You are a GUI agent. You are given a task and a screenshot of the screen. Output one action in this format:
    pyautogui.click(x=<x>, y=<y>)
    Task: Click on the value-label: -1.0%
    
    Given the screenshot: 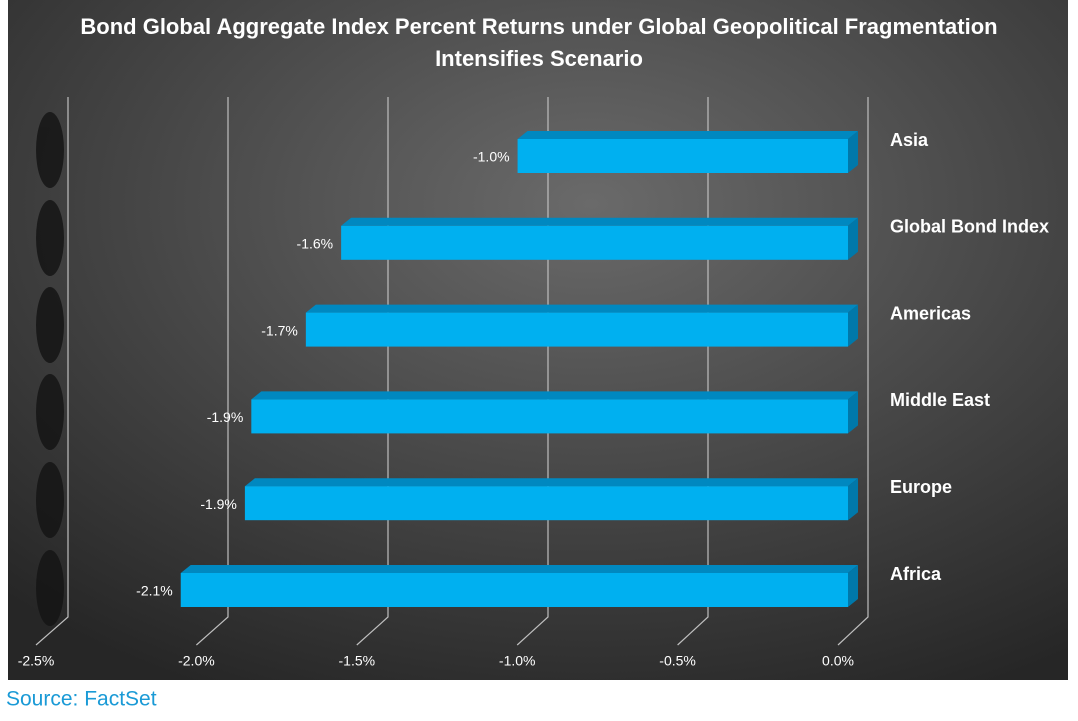 What is the action you would take?
    pyautogui.click(x=491, y=157)
    